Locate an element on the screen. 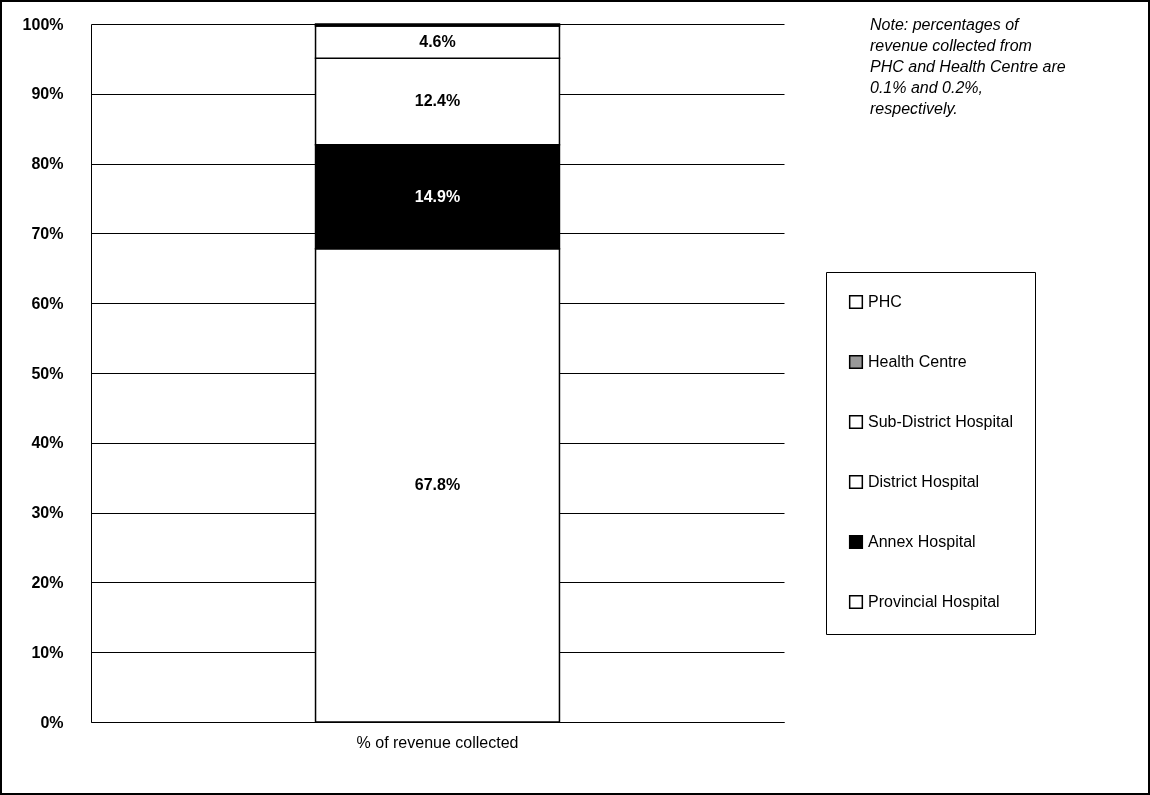  data-label: 67.8% is located at coordinates (437, 485).